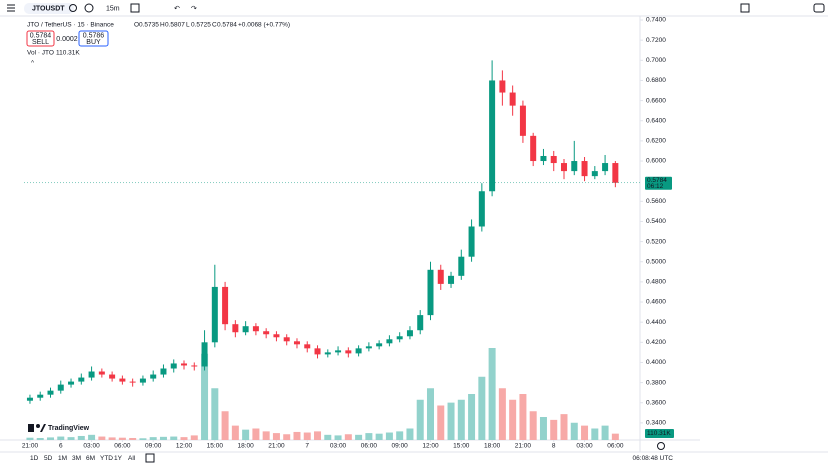 The image size is (828, 466). What do you see at coordinates (656, 342) in the screenshot?
I see `y-tick-label: 0.4200` at bounding box center [656, 342].